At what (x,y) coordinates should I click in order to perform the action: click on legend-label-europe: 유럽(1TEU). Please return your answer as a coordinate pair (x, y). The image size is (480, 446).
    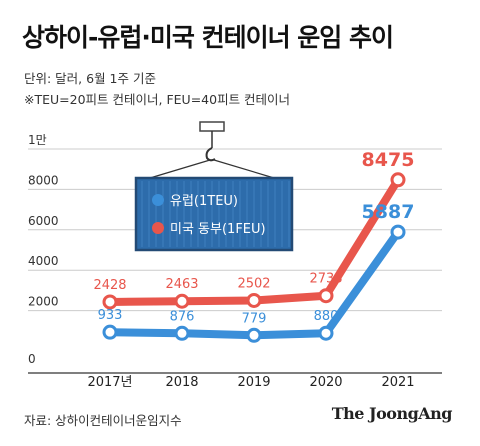
    Looking at the image, I should click on (204, 201).